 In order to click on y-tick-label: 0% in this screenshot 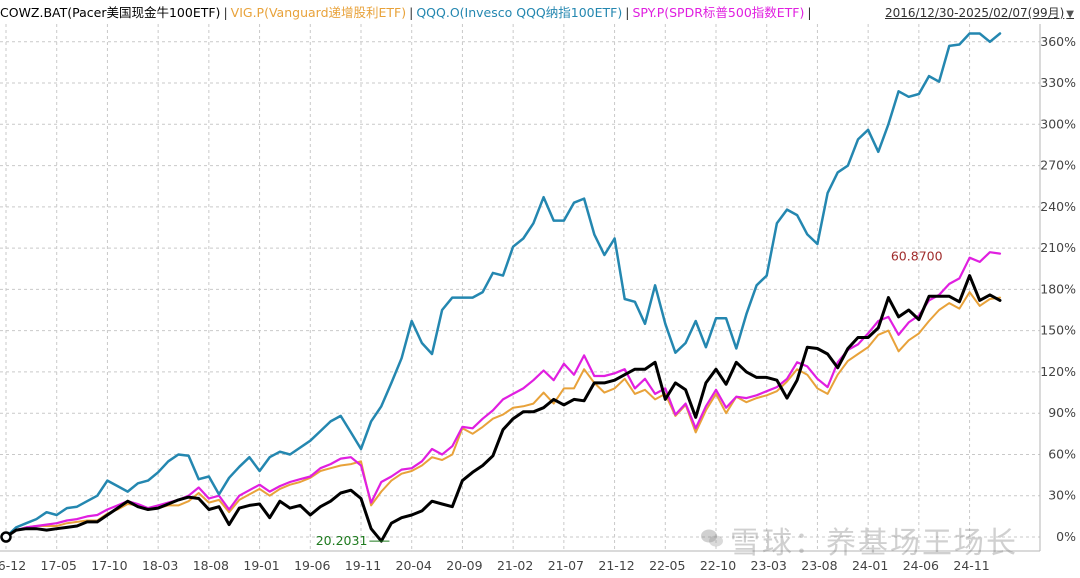, I will do `click(1066, 536)`.